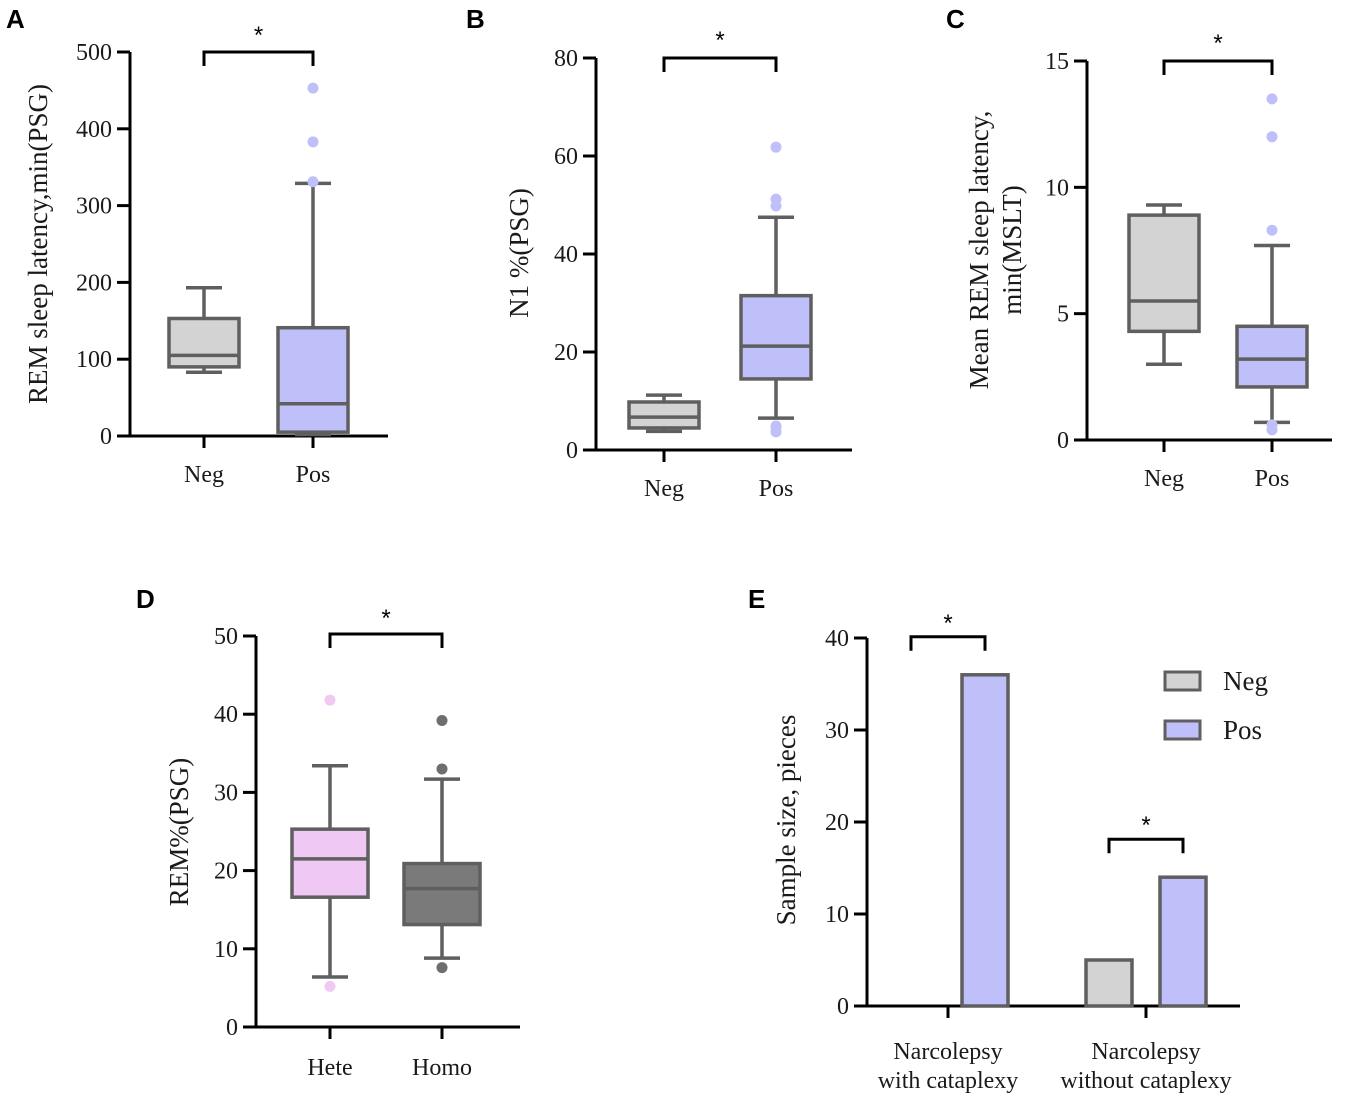 This screenshot has height=1106, width=1355. What do you see at coordinates (659, 253) in the screenshot?
I see `panel-b: B 0 20 40 60 80 N1 %(PSG) Neg Pos *` at bounding box center [659, 253].